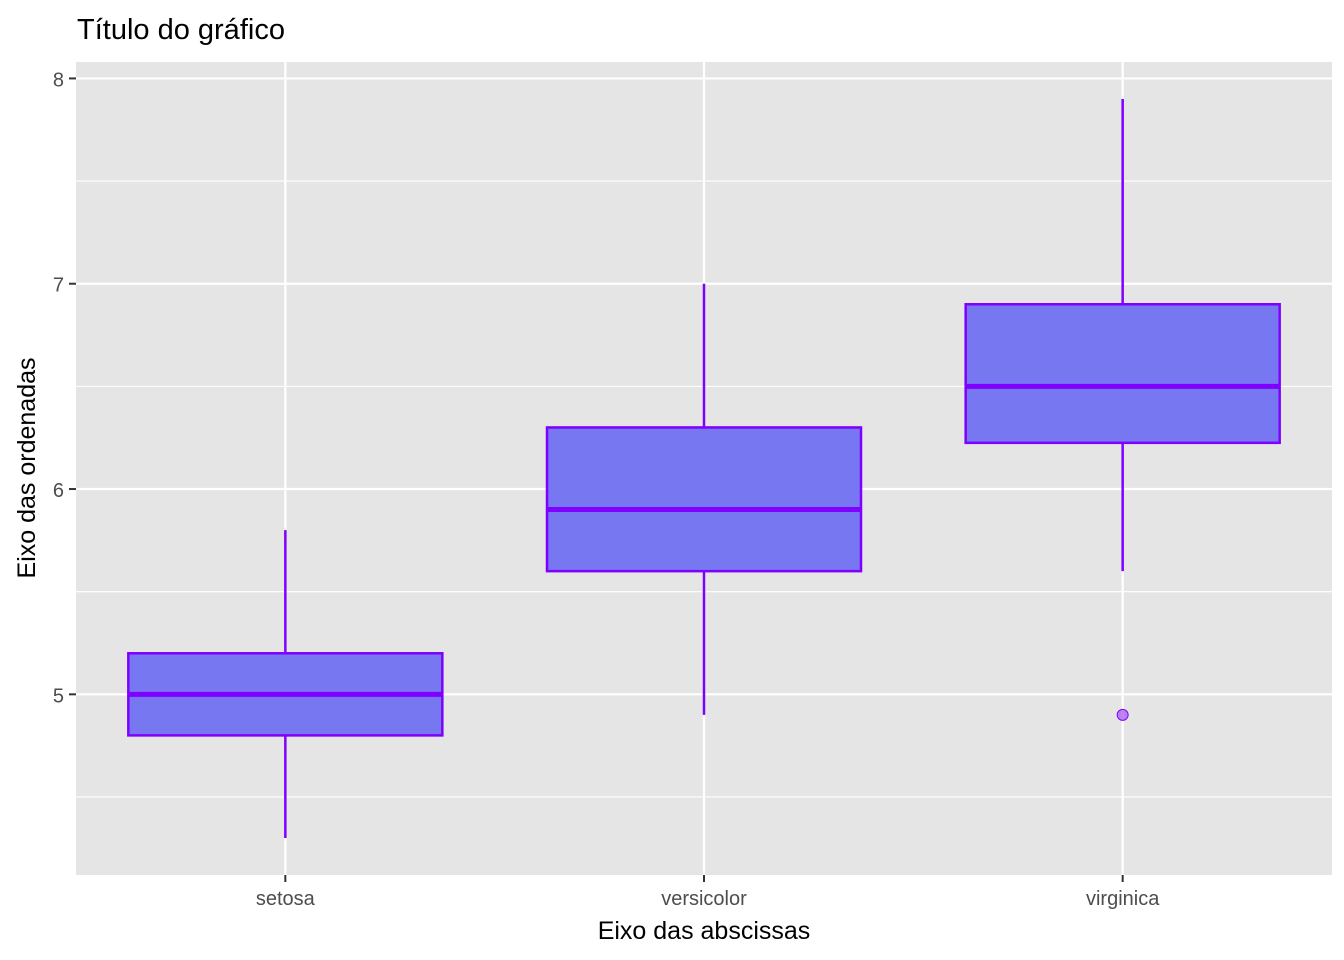 This screenshot has height=960, width=1344. Describe the element at coordinates (181, 30) in the screenshot. I see `chart-title: Título do gráfico` at that location.